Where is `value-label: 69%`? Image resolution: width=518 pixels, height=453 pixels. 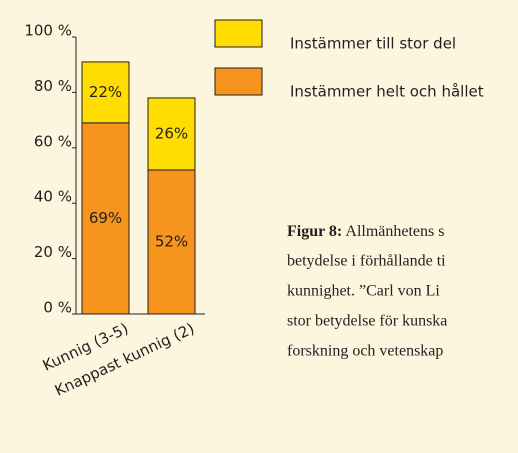
value-label: 69% is located at coordinates (105, 218).